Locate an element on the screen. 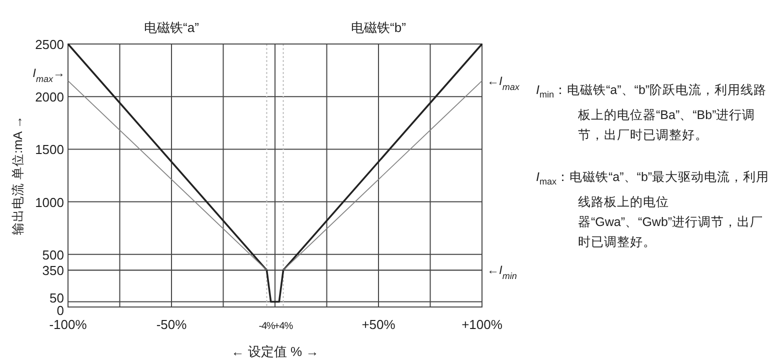 The width and height of the screenshot is (774, 364). x-tick-label: +4% is located at coordinates (284, 326).